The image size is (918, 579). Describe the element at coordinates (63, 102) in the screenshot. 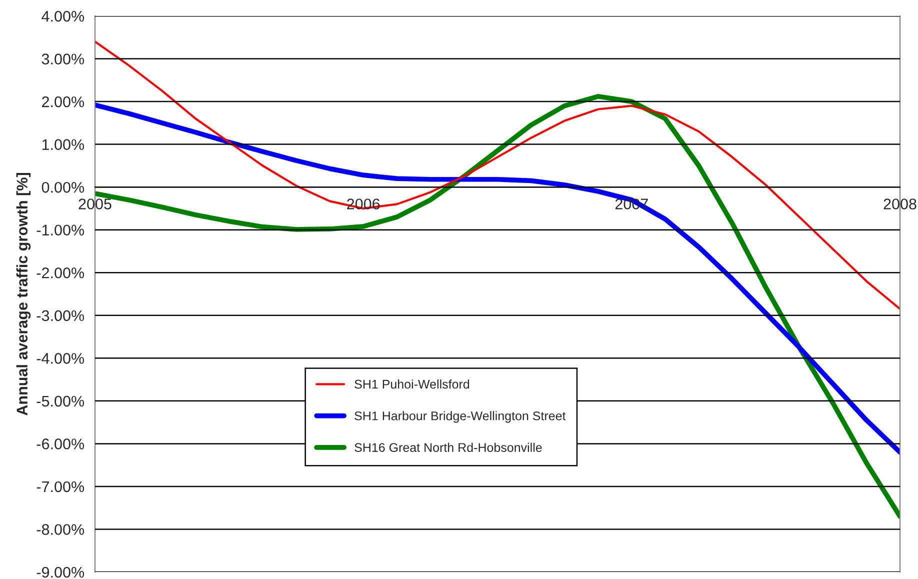

I see `y-tick-label: 2.00%` at that location.